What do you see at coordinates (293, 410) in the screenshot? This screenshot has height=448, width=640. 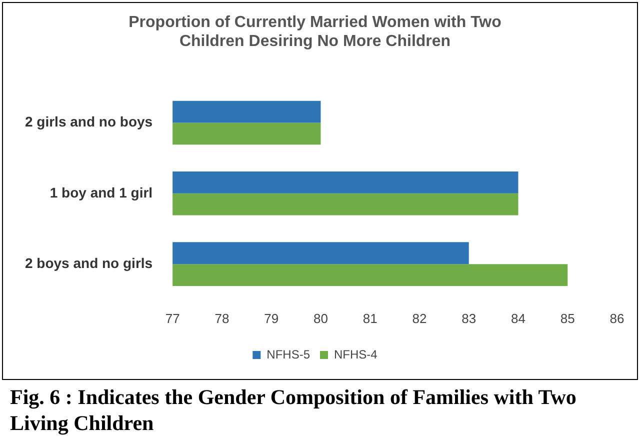 I see `caption: Fig. 6 : Indicates the Gender Composition of Families with Two Living Children` at bounding box center [293, 410].